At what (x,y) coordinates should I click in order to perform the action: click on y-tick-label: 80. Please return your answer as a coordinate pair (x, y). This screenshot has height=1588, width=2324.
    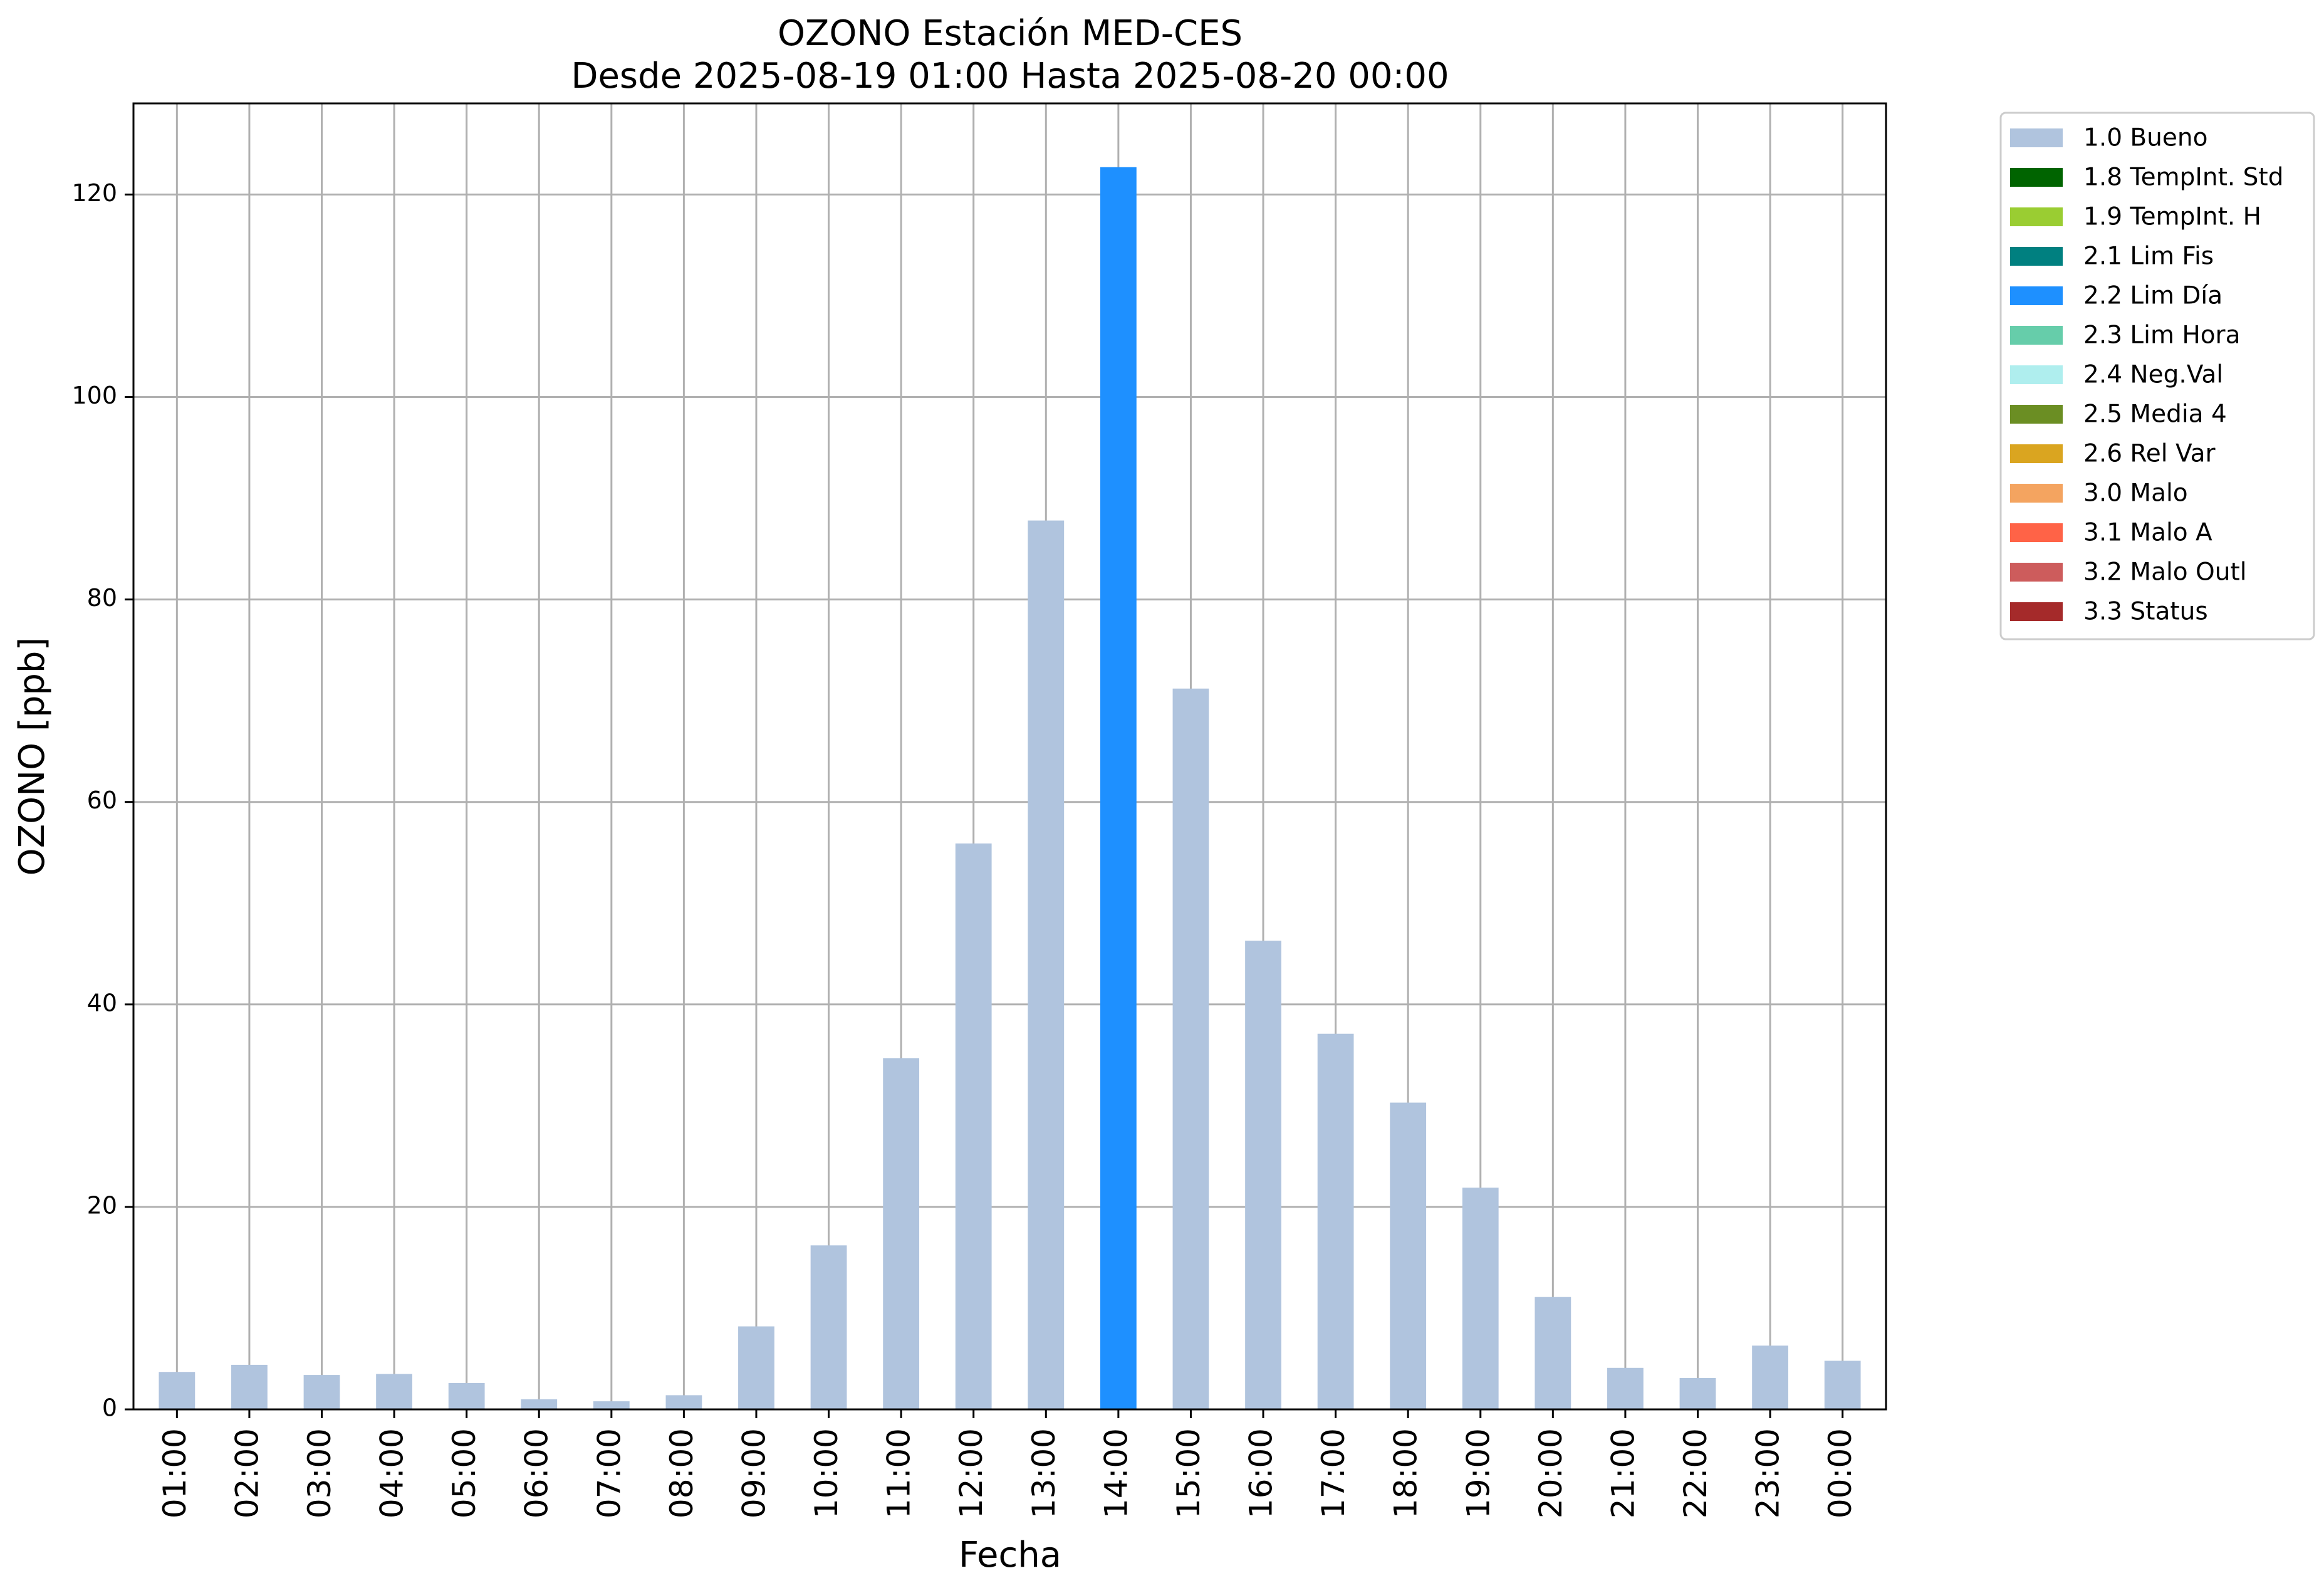
    Looking at the image, I should click on (102, 598).